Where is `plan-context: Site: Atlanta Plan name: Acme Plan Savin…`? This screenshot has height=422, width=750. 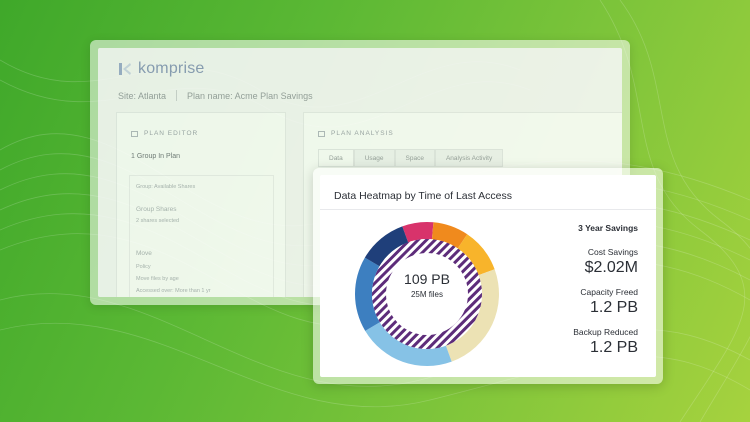 plan-context: Site: Atlanta Plan name: Acme Plan Savin… is located at coordinates (215, 95).